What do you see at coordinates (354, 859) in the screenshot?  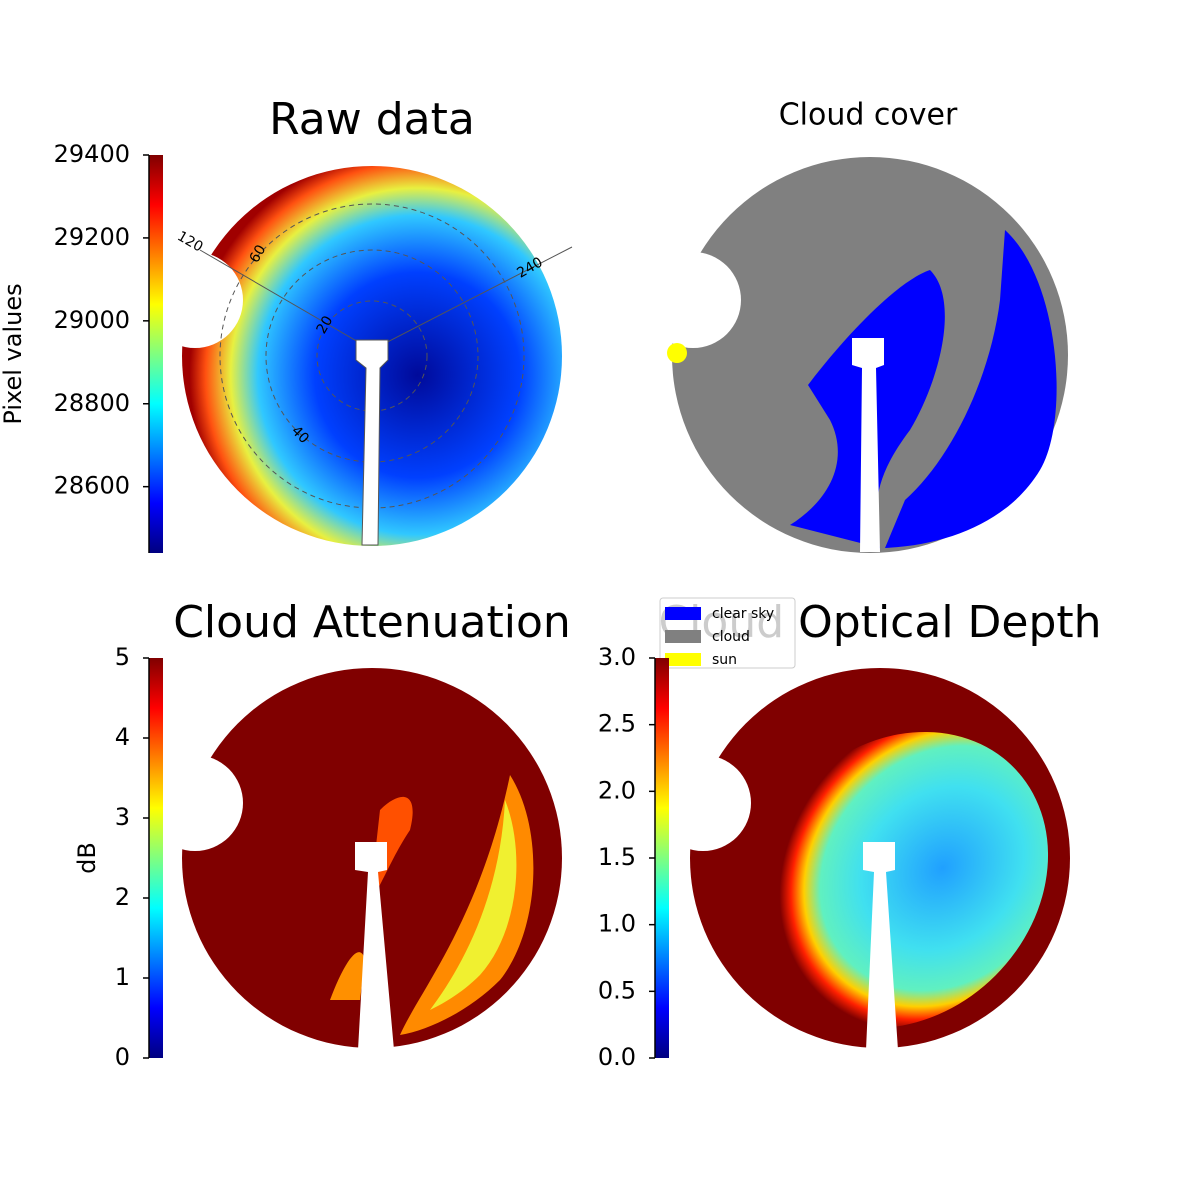 I see `attenuation-image` at bounding box center [354, 859].